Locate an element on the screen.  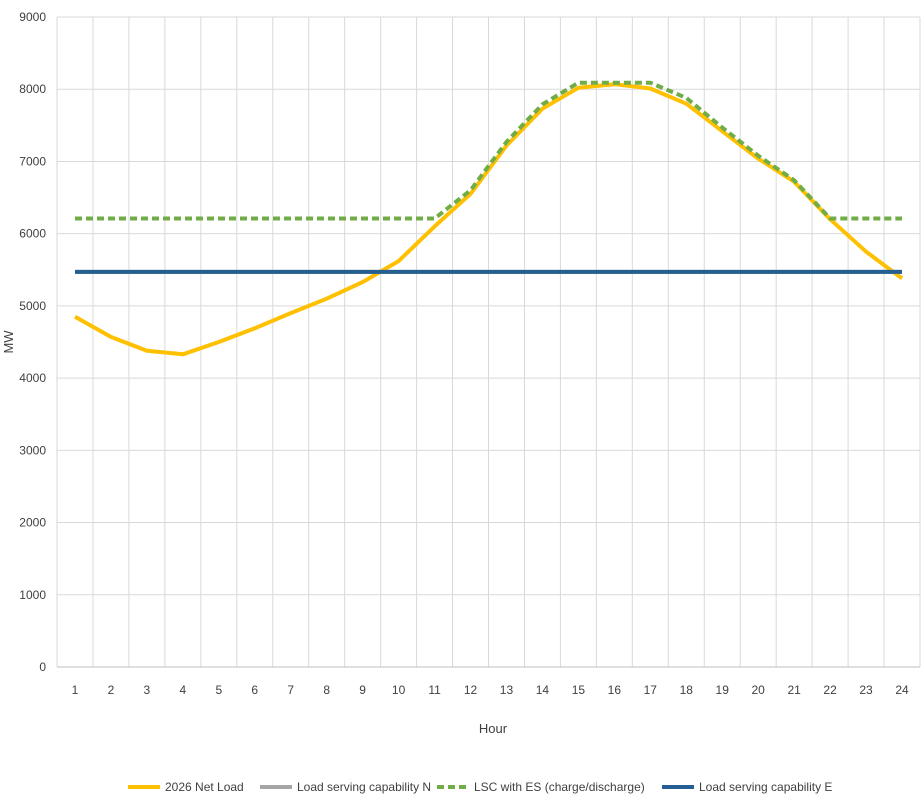
legend-label: Load serving capability N is located at coordinates (364, 787).